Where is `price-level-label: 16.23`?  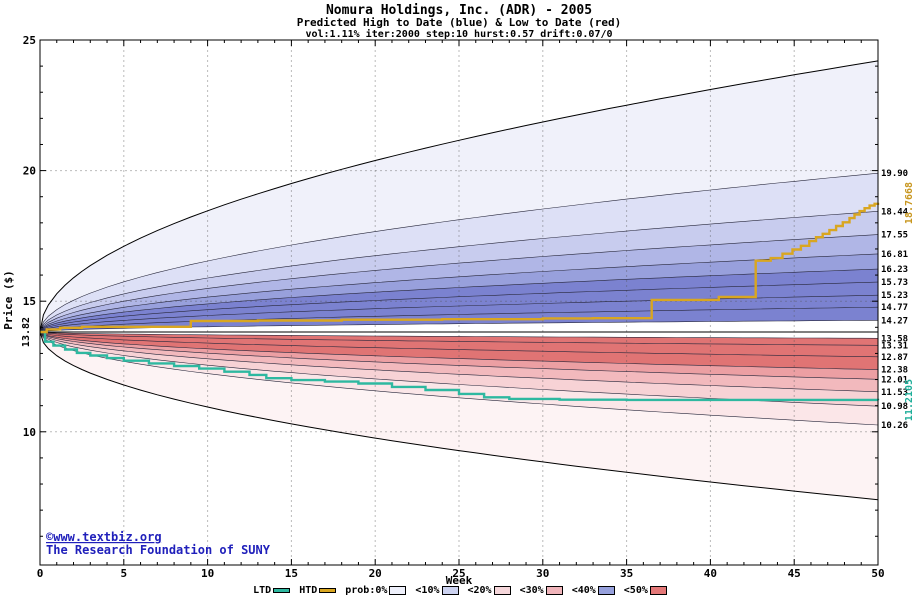 price-level-label: 16.23 is located at coordinates (894, 270).